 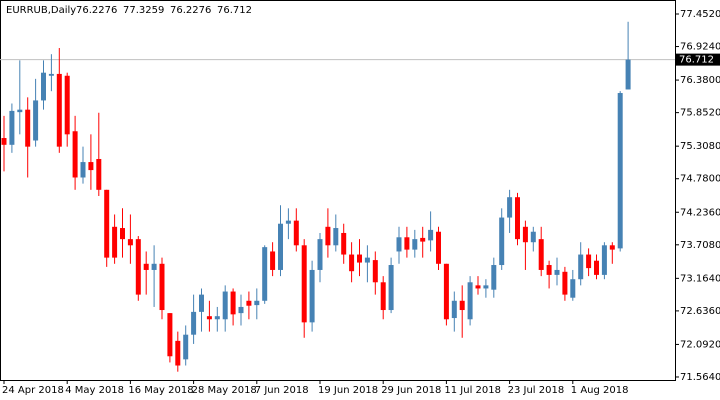 I want to click on price-label: 76.712, so click(x=696, y=60).